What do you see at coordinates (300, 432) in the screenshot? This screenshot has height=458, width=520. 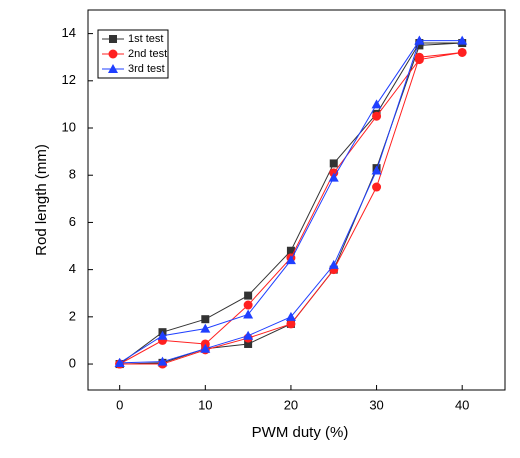 I see `x-axis-label: PWM duty (%)` at bounding box center [300, 432].